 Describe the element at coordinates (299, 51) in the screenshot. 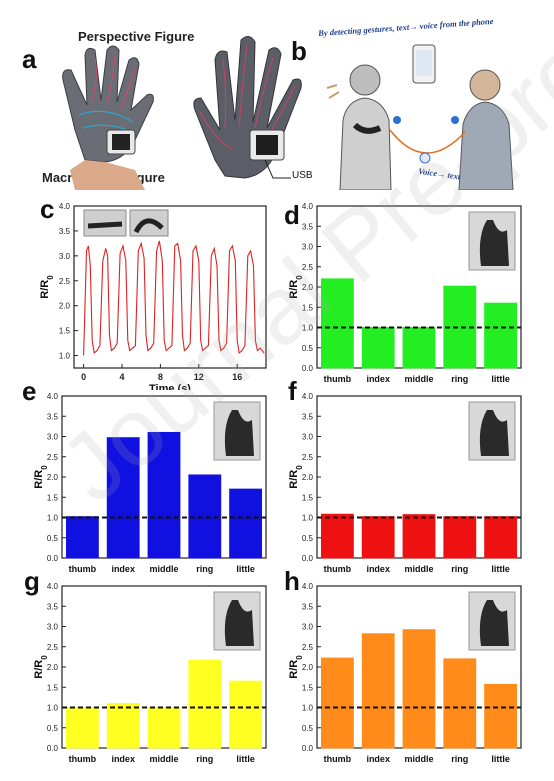

I see `panel-b-letter: b` at that location.